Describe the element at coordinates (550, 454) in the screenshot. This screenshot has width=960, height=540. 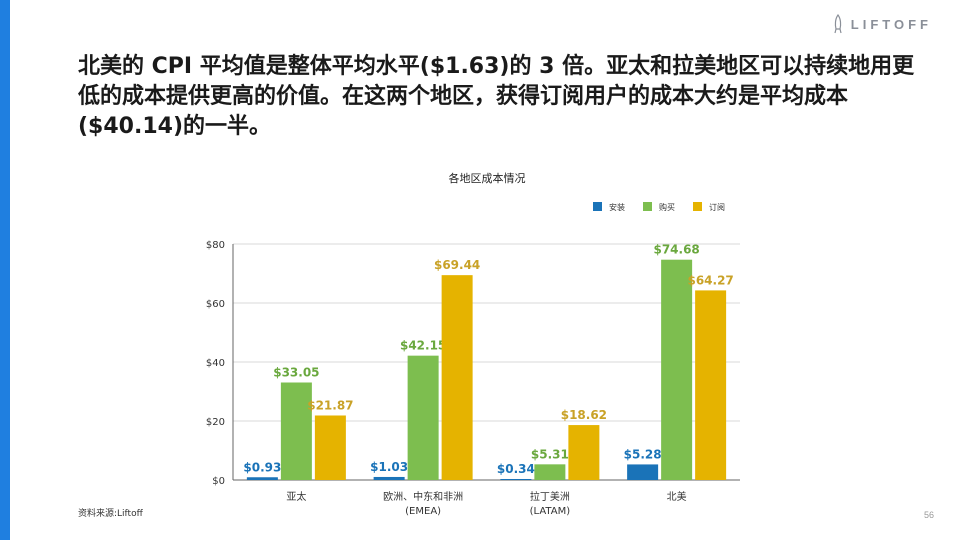
I see `data-label: $5.31` at that location.